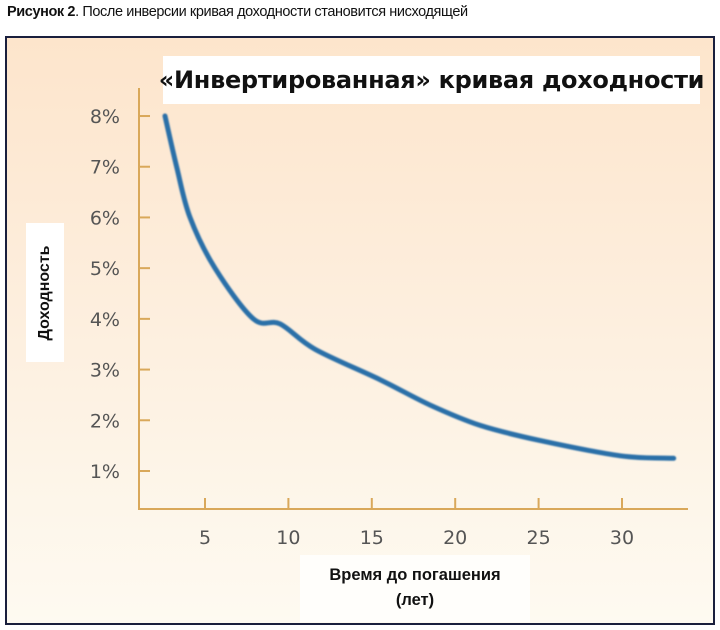 Image resolution: width=720 pixels, height=630 pixels. I want to click on x-tick-label: 10, so click(288, 538).